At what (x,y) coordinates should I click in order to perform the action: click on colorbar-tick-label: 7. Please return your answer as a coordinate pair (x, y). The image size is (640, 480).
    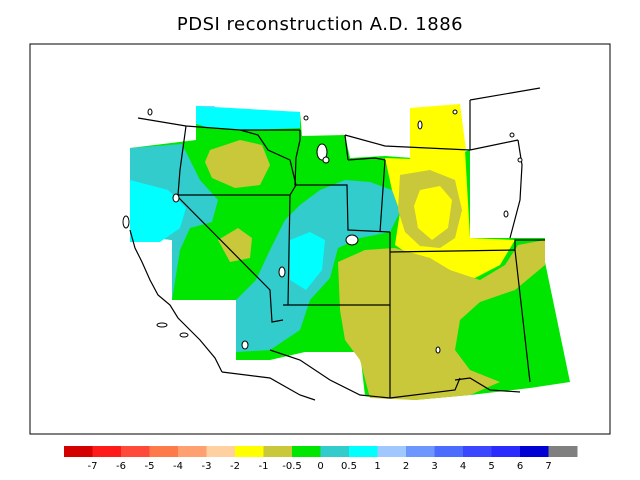
    Looking at the image, I should click on (548, 466).